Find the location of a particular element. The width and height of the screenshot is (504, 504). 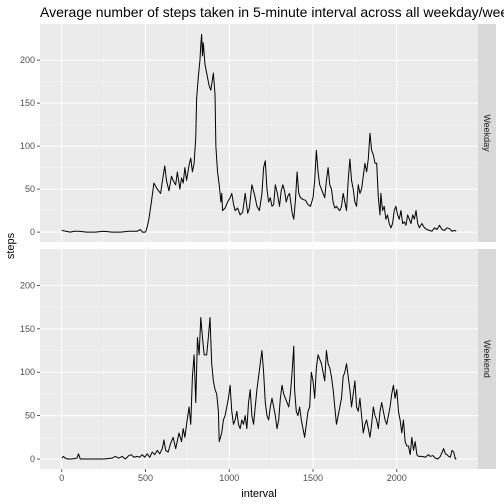

strip-weekday is located at coordinates (487, 133).